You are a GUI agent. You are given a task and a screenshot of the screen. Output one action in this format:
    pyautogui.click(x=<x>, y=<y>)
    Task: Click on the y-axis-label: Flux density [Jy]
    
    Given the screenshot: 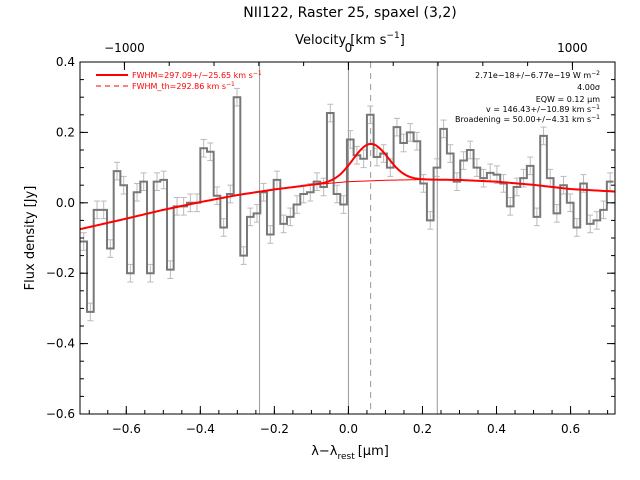 What is the action you would take?
    pyautogui.click(x=30, y=238)
    